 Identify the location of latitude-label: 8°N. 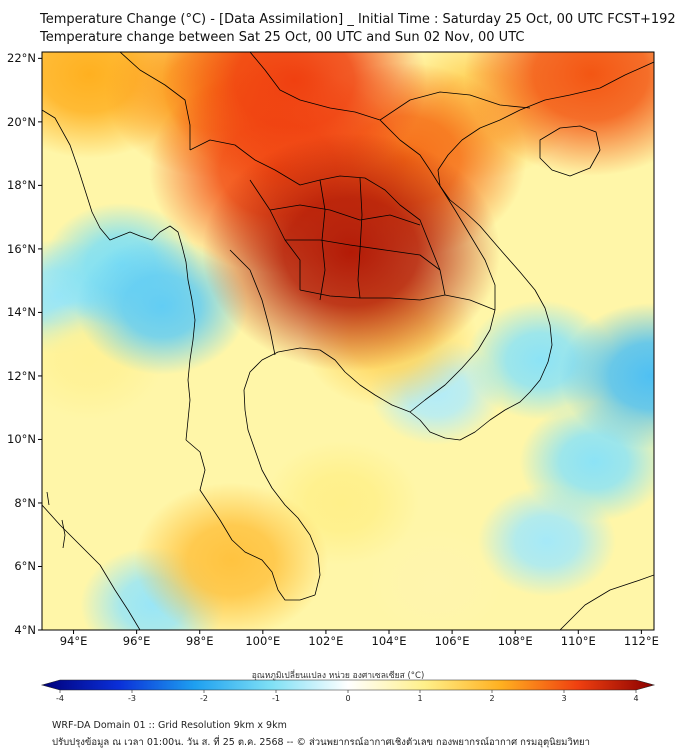
(25, 502).